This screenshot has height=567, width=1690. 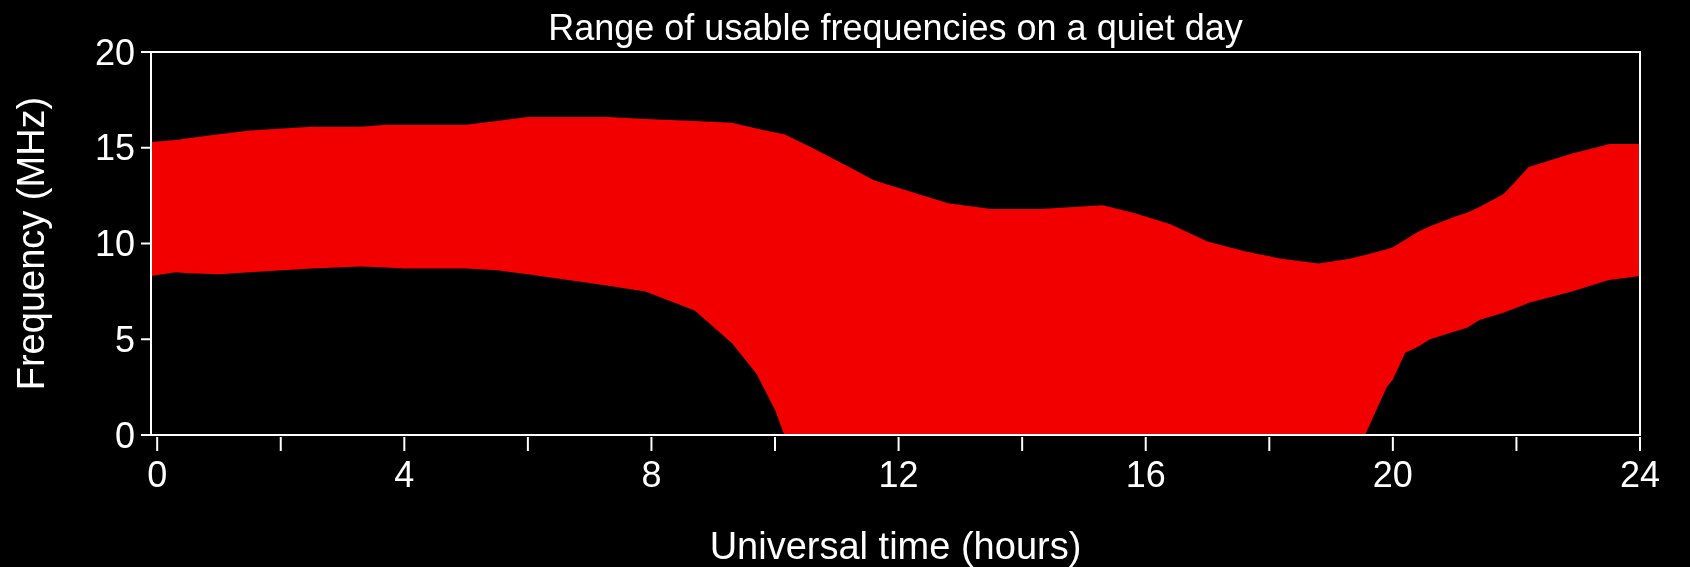 I want to click on y-tick-label: 15, so click(x=114, y=148).